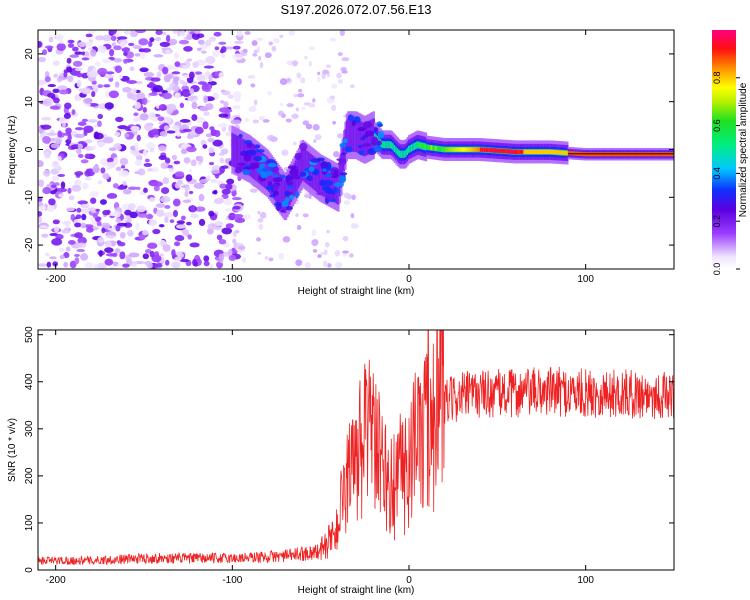  What do you see at coordinates (409, 580) in the screenshot?
I see `snr-xtick-label: 0` at bounding box center [409, 580].